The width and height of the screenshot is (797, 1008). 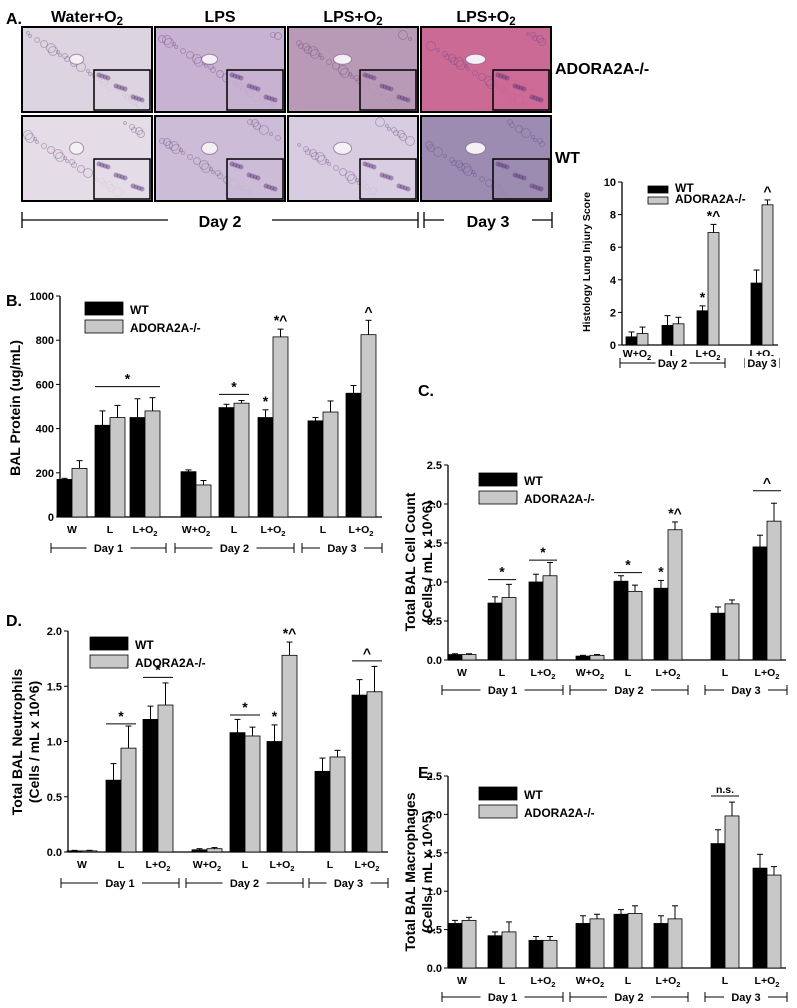 What do you see at coordinates (498, 811) in the screenshot?
I see `legend-swatch` at bounding box center [498, 811].